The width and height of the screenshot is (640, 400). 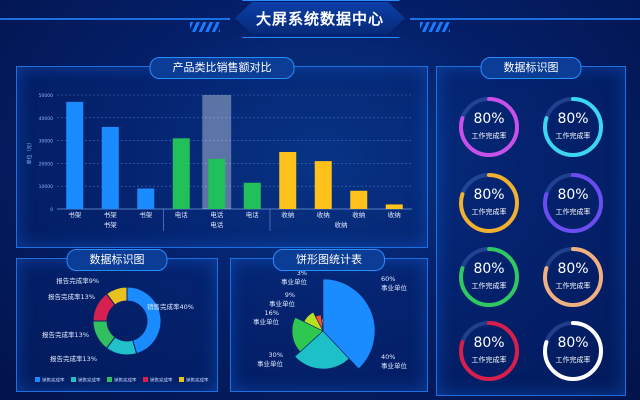 I want to click on pie-panel-title: 饼形图统计表, so click(x=329, y=260).